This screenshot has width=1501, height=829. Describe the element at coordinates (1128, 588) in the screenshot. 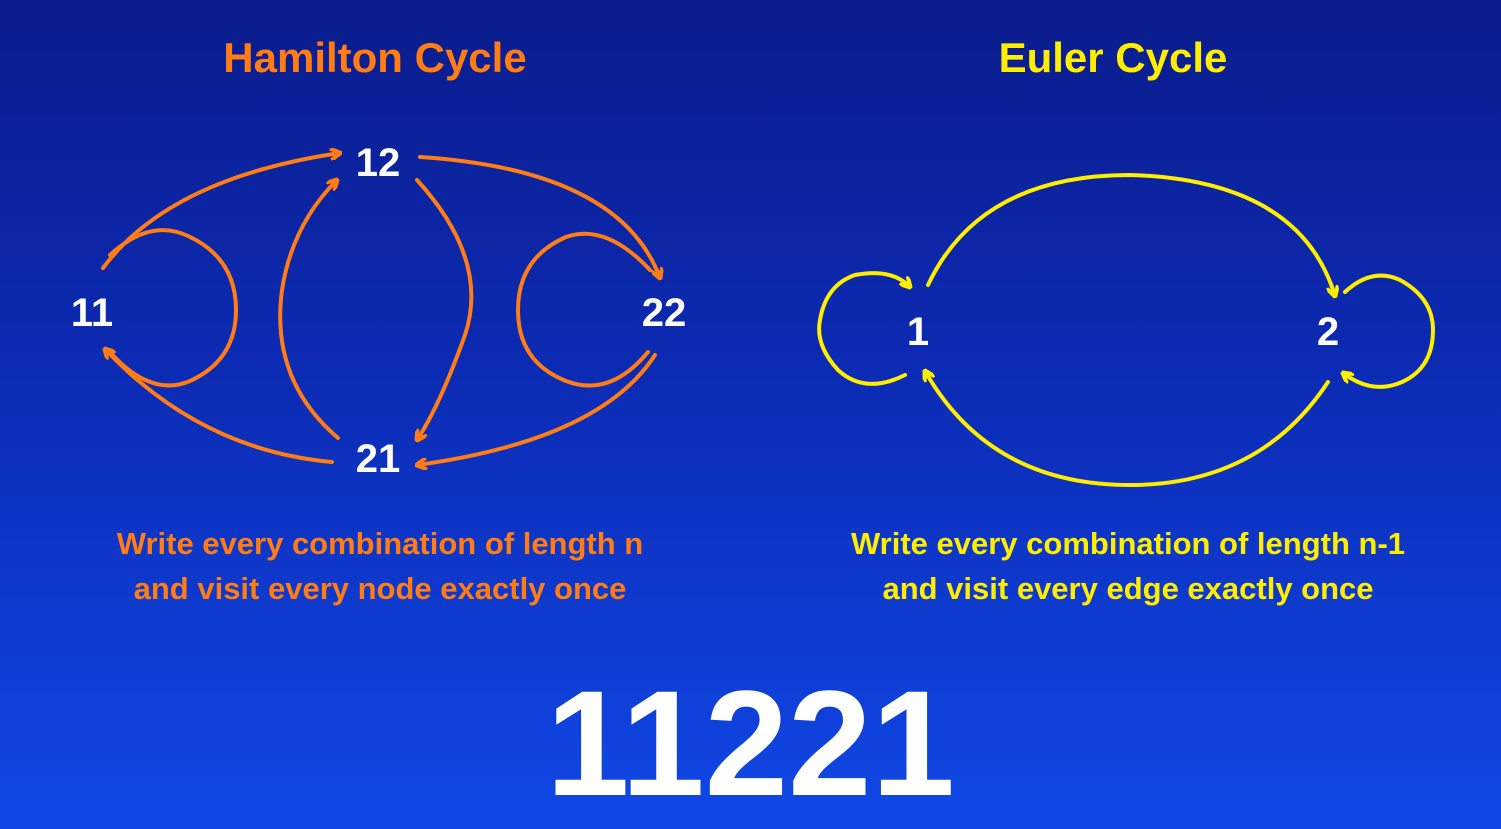

I see `euler-caption-line2: and visit every edge exactly once` at that location.